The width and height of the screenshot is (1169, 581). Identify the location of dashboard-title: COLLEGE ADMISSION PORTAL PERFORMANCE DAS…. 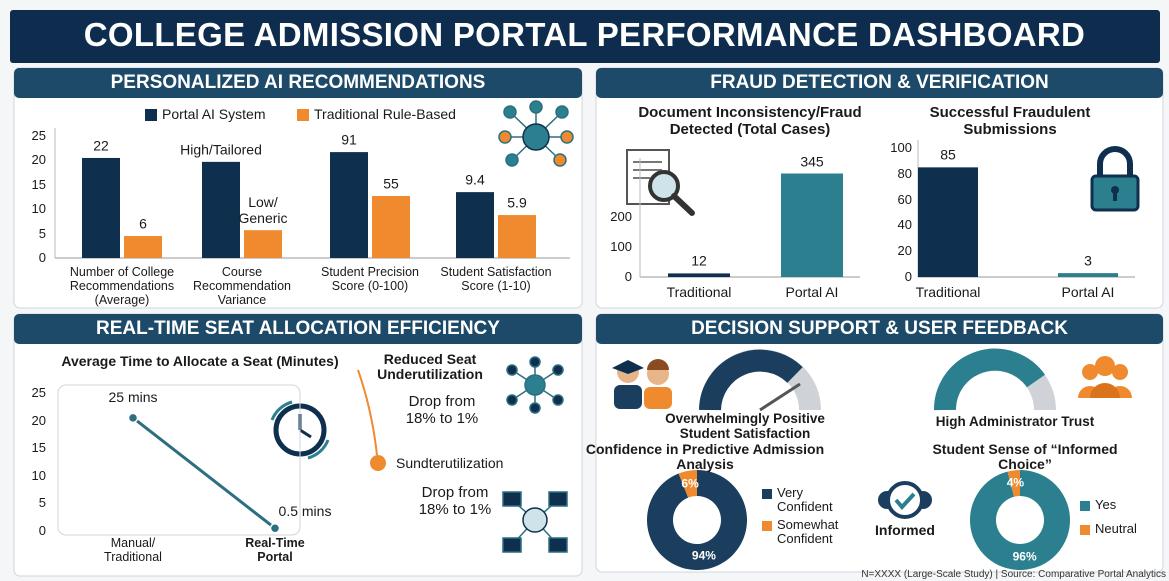
(584, 34).